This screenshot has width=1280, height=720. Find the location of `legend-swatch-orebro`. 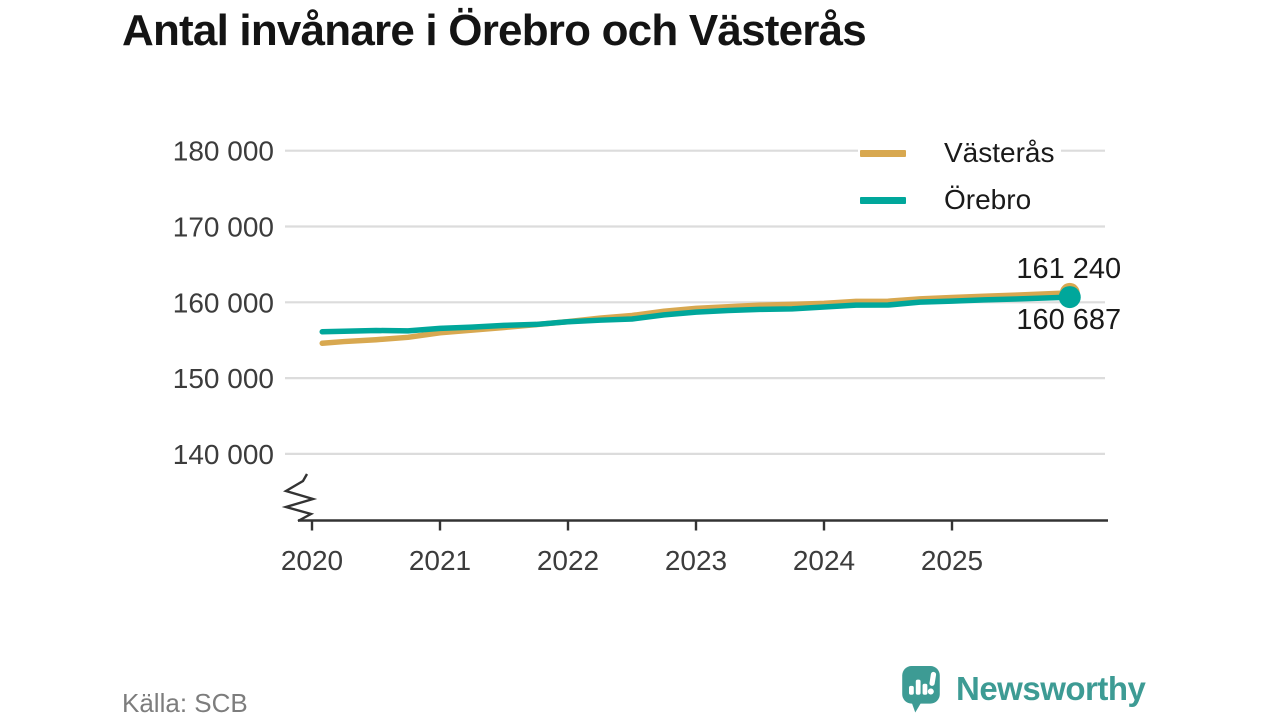

legend-swatch-orebro is located at coordinates (883, 200).